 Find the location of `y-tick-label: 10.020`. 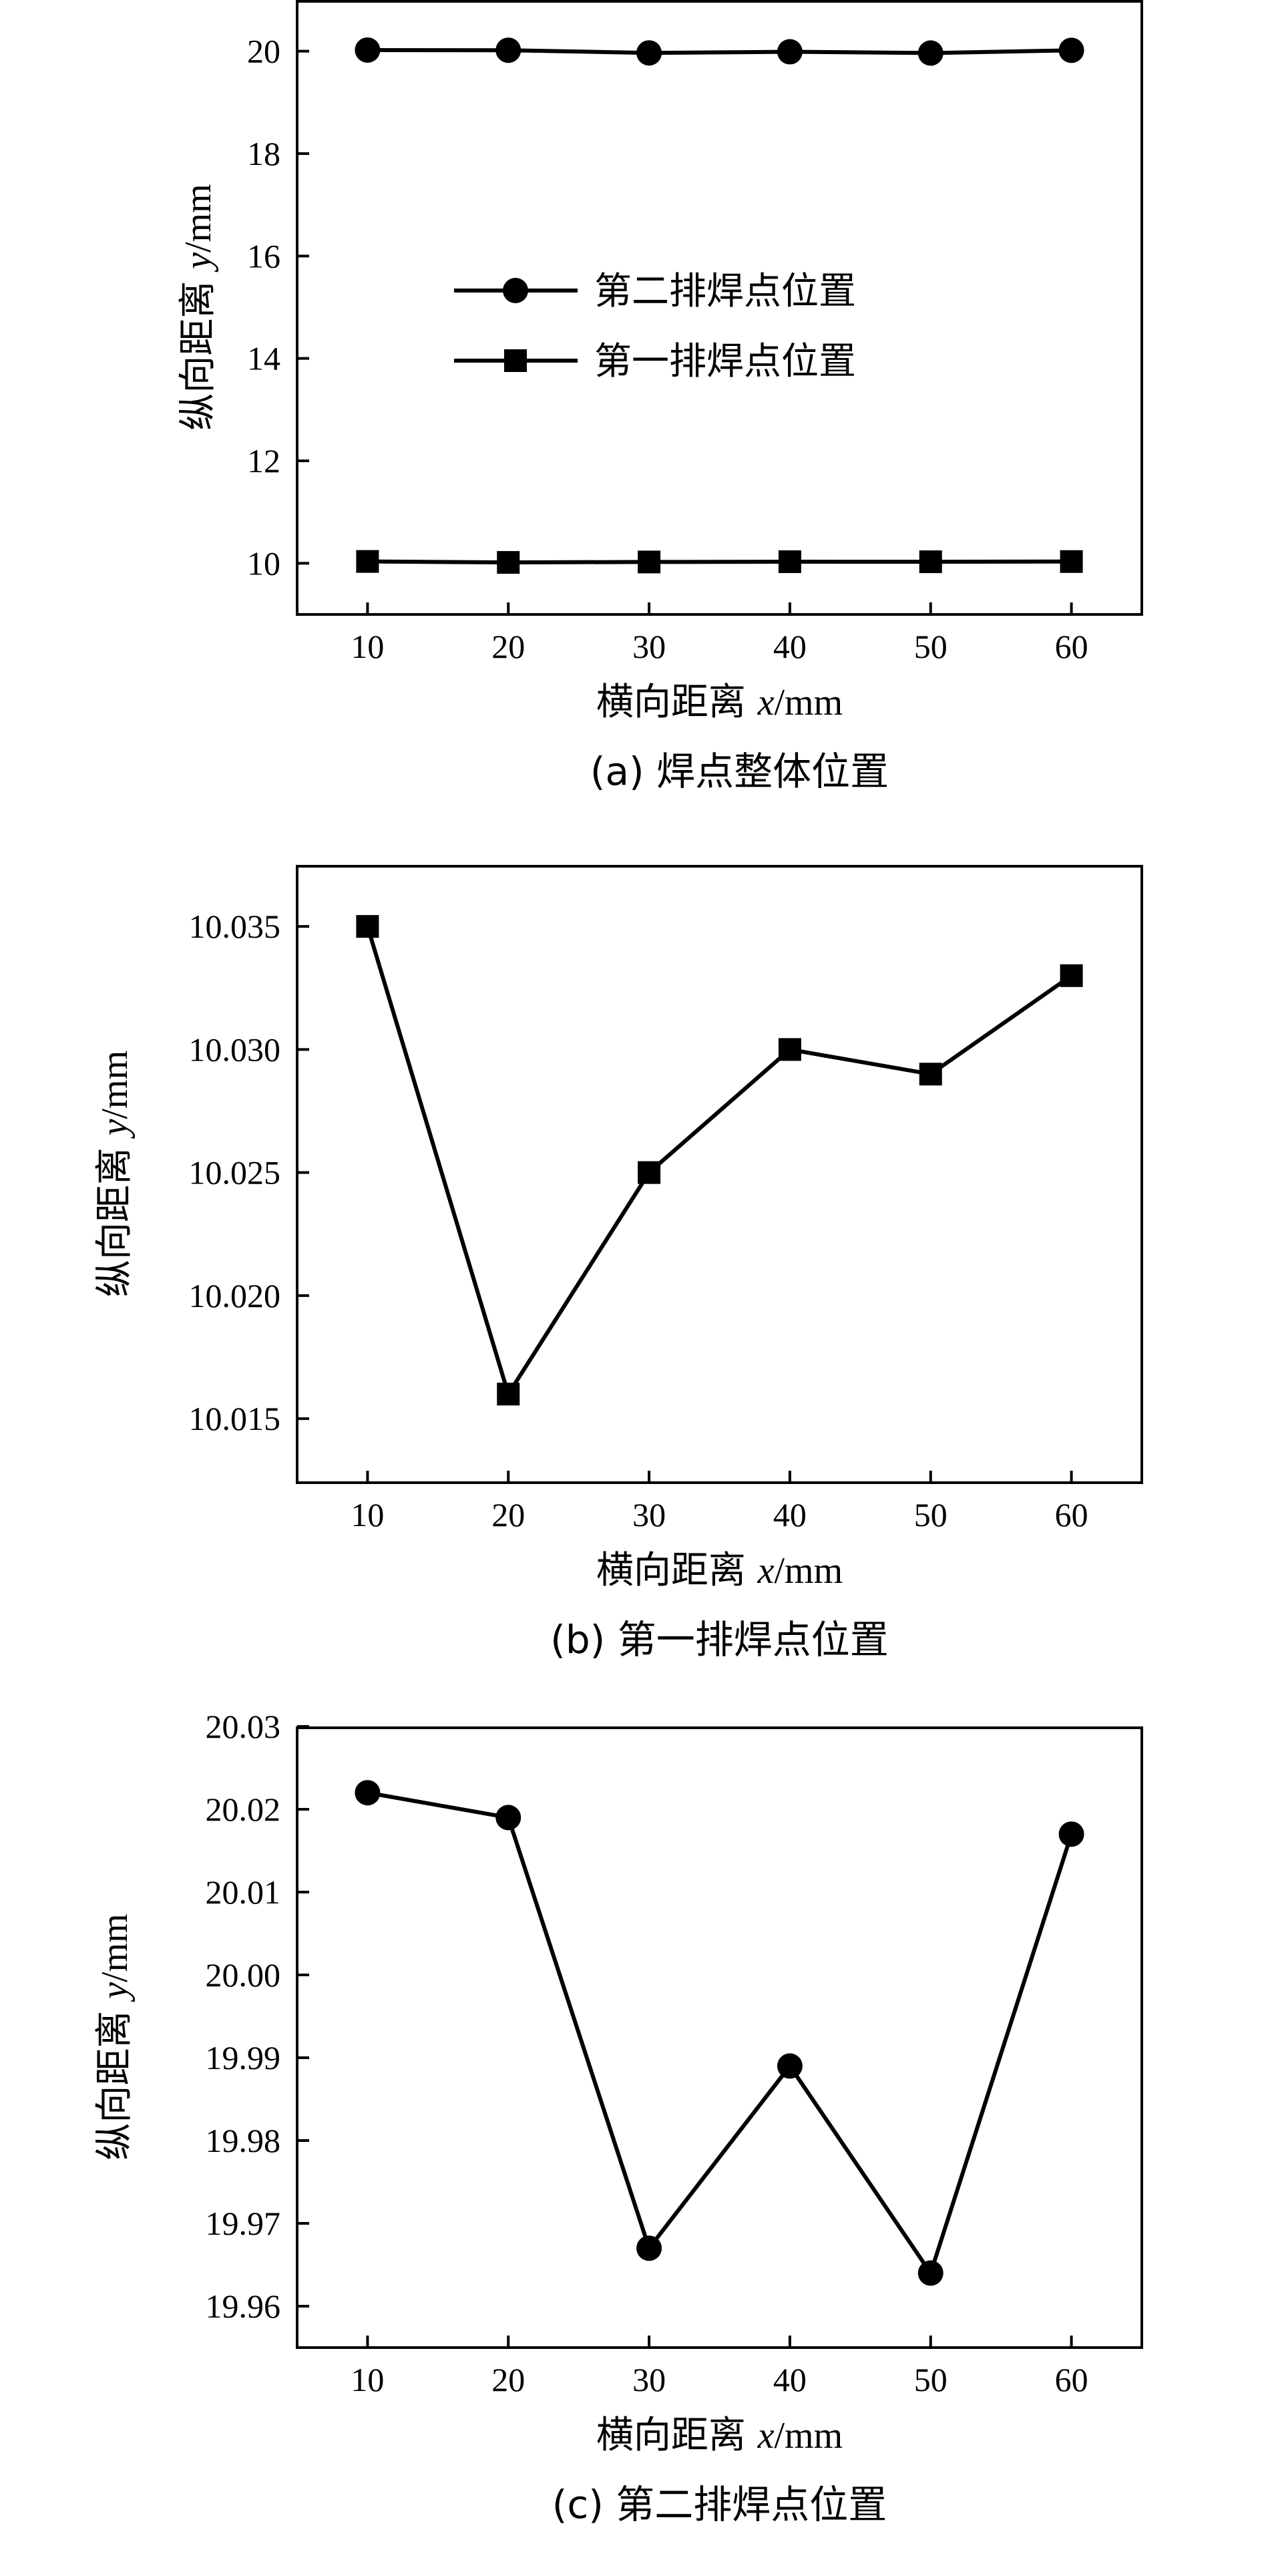

y-tick-label: 10.020 is located at coordinates (235, 1295).